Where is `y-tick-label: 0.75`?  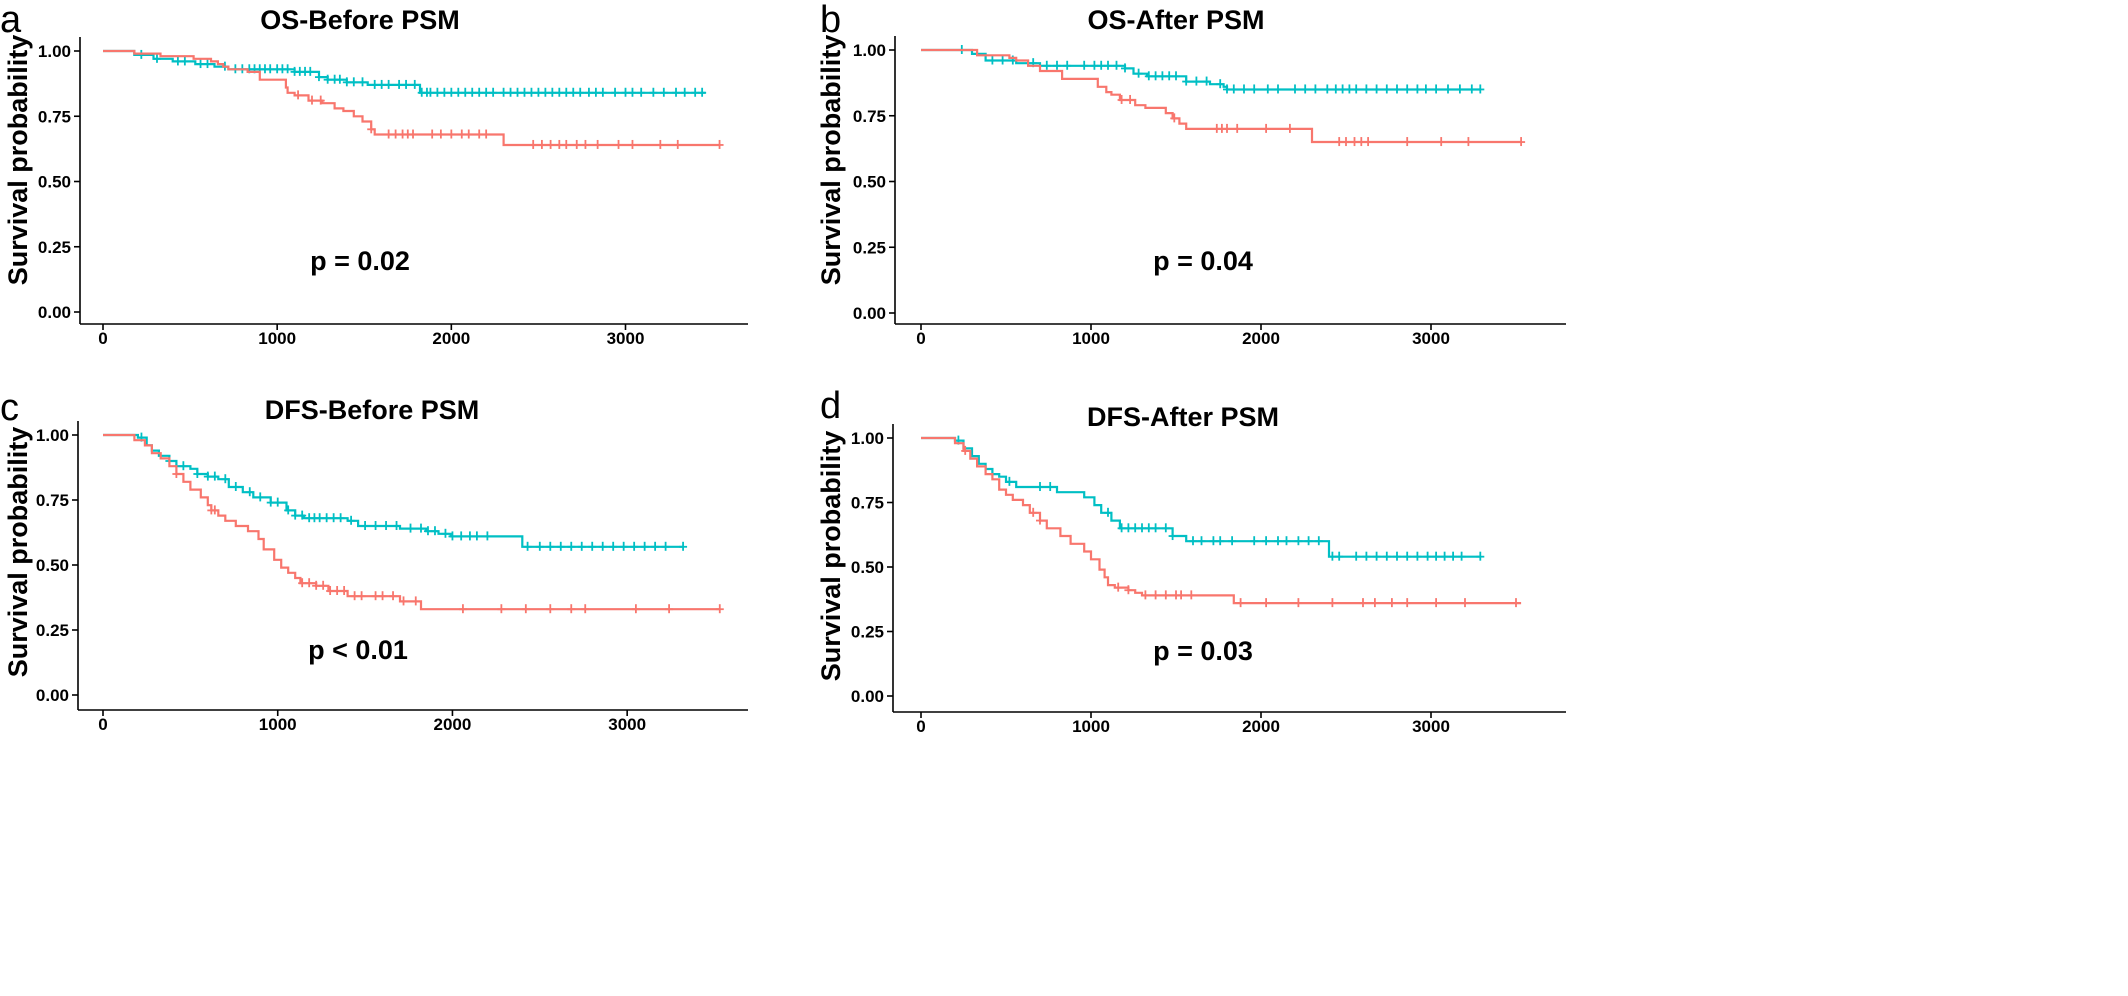
y-tick-label: 0.75 is located at coordinates (867, 503).